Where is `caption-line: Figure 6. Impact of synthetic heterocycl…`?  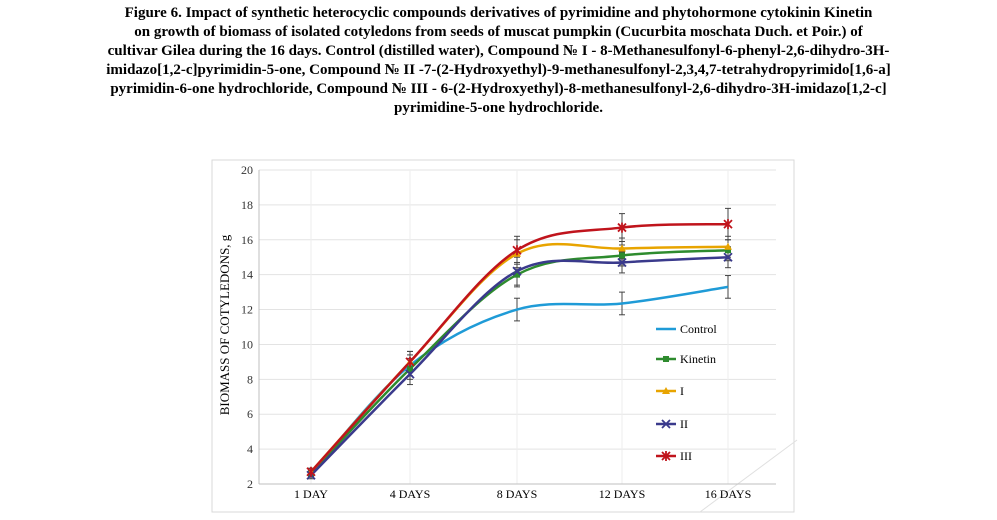
caption-line: Figure 6. Impact of synthetic heterocycl… is located at coordinates (498, 13).